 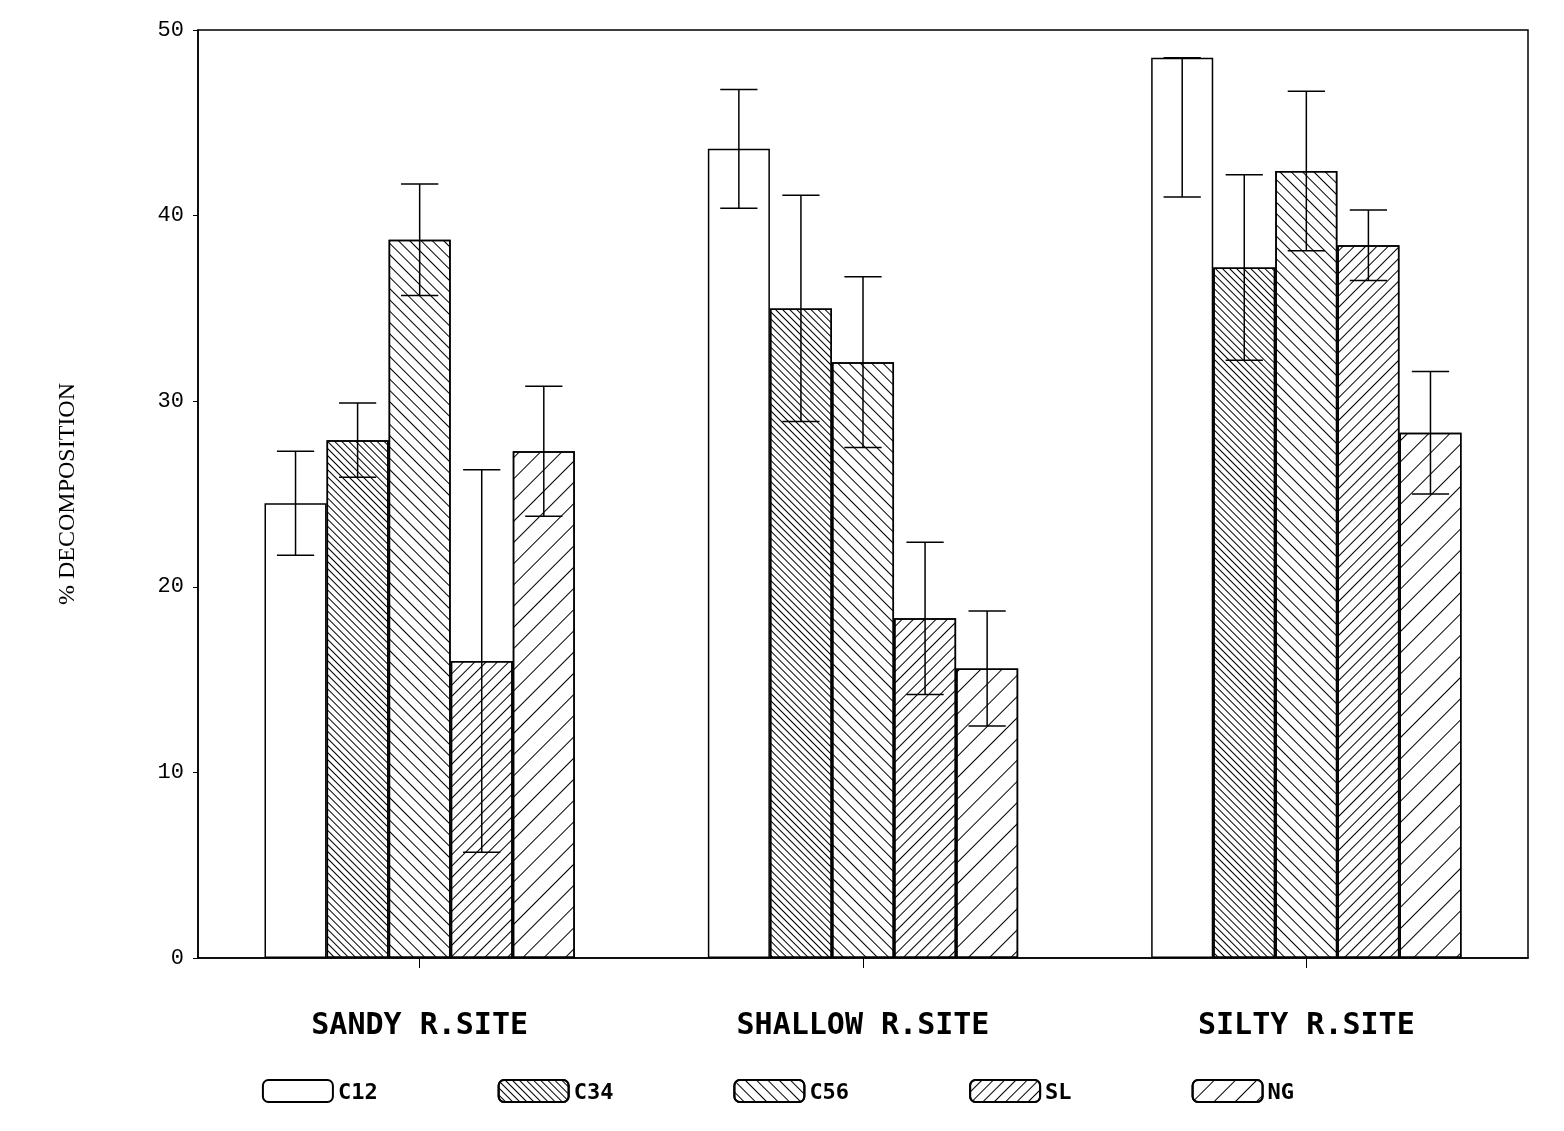 What do you see at coordinates (177, 958) in the screenshot?
I see `y-tick-label: 0` at bounding box center [177, 958].